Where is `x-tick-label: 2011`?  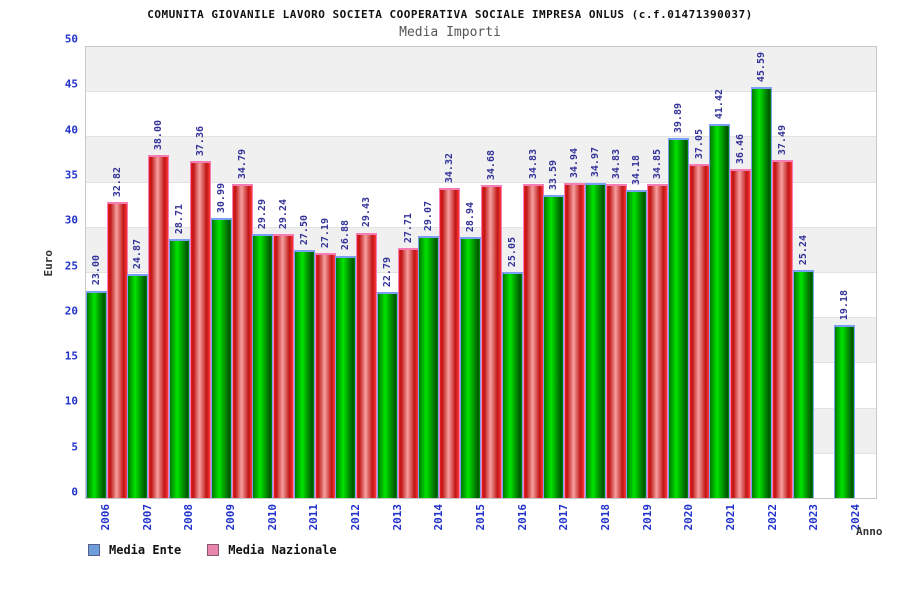
x-tick-label: 2011 is located at coordinates (314, 517).